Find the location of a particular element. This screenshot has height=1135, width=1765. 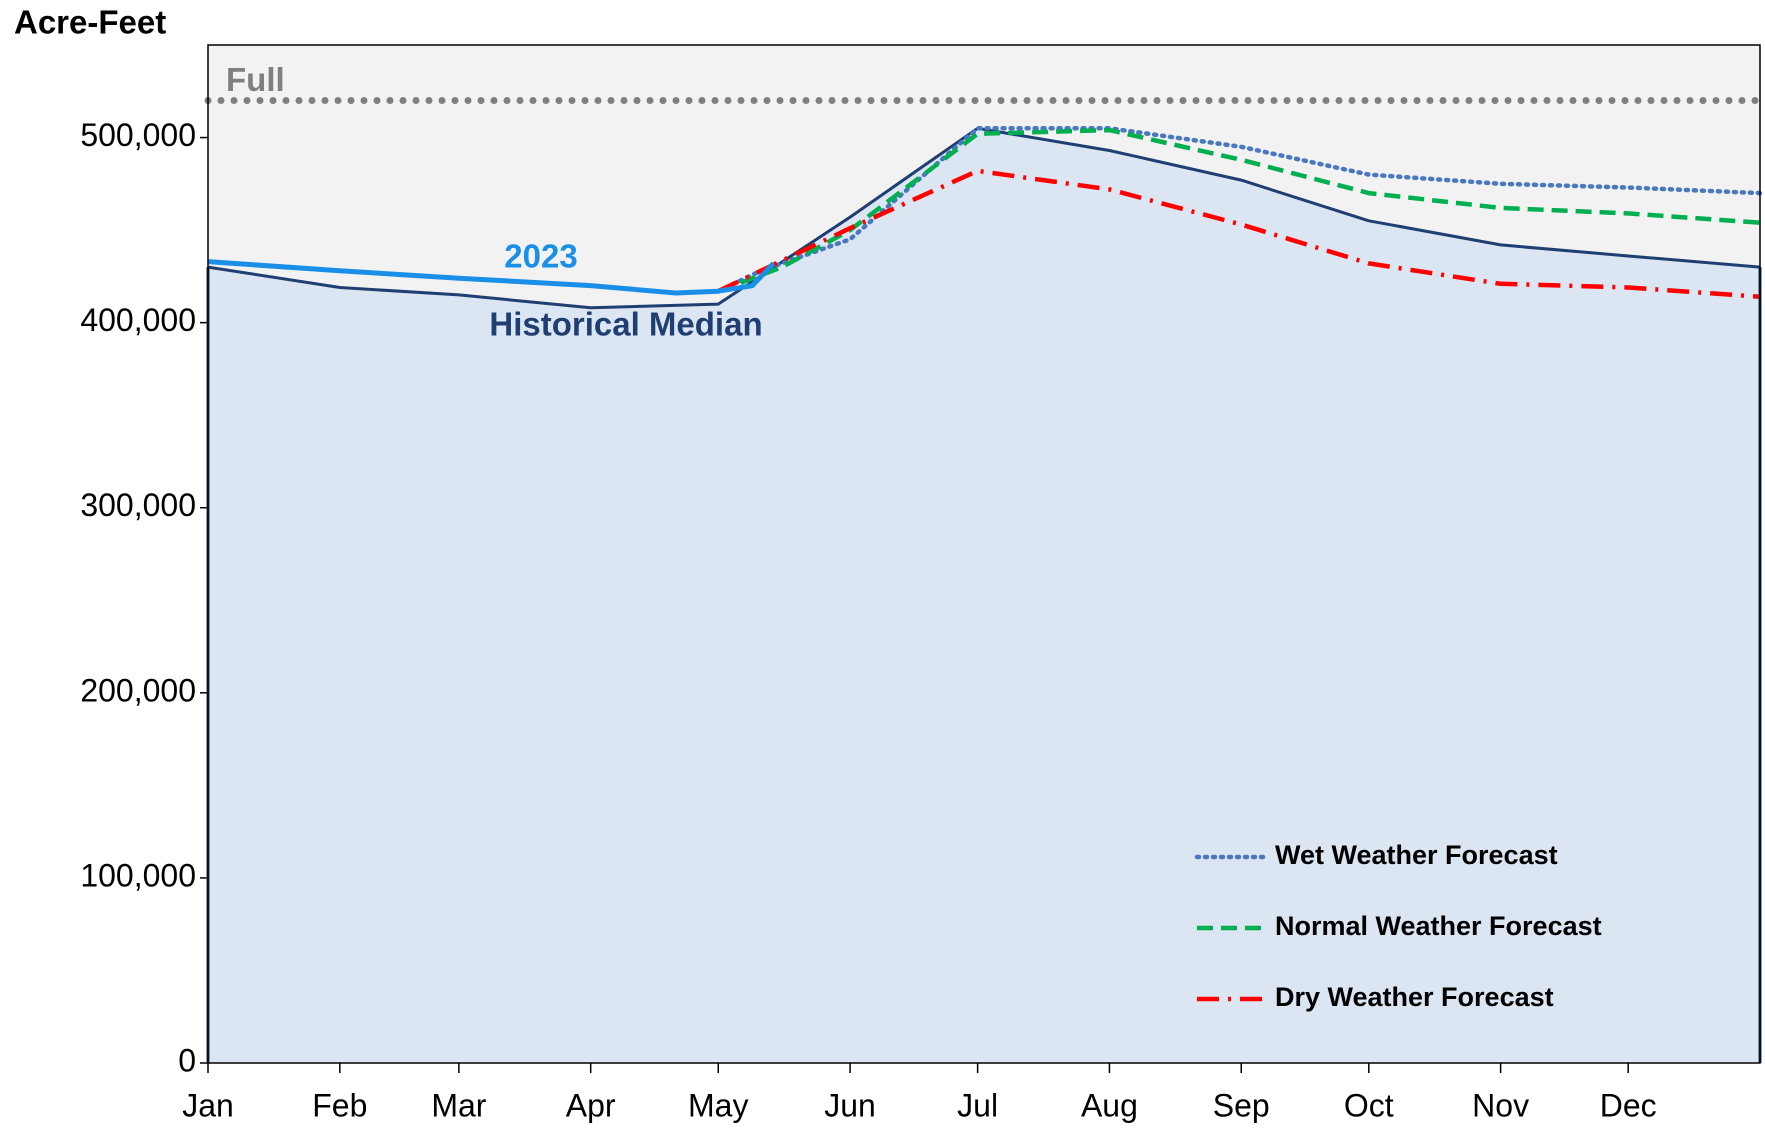

x-tick-label: Apr is located at coordinates (591, 1105).